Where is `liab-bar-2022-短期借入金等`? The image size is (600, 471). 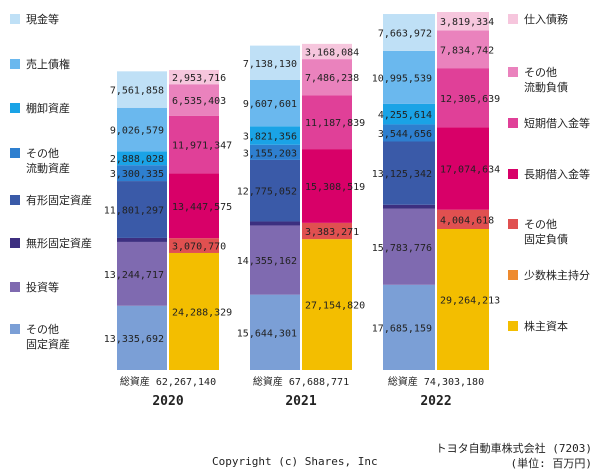 liab-bar-2022-短期借入金等 is located at coordinates (463, 98).